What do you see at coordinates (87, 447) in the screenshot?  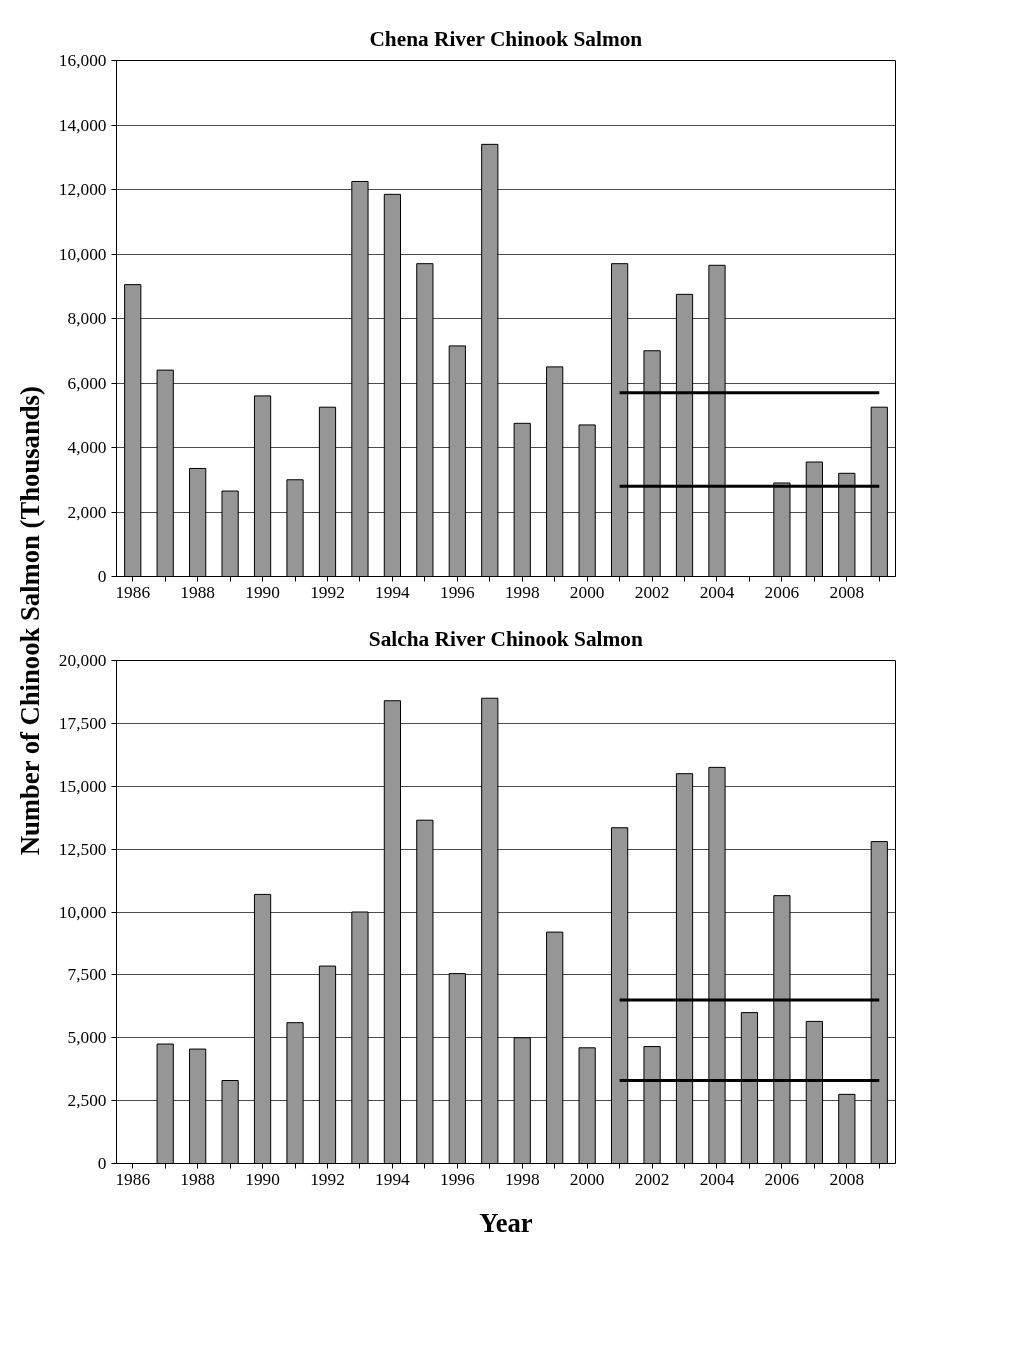 I see `y-tick-label: 4,000` at bounding box center [87, 447].